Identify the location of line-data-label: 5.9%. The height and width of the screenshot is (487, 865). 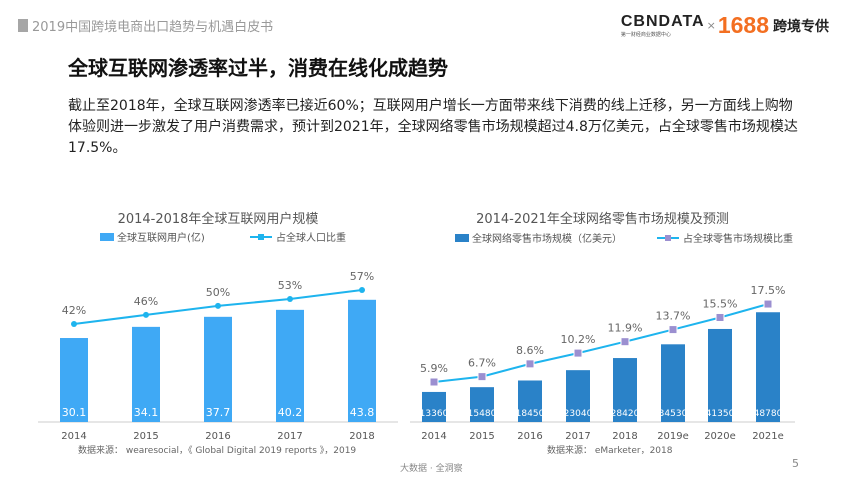
(434, 368).